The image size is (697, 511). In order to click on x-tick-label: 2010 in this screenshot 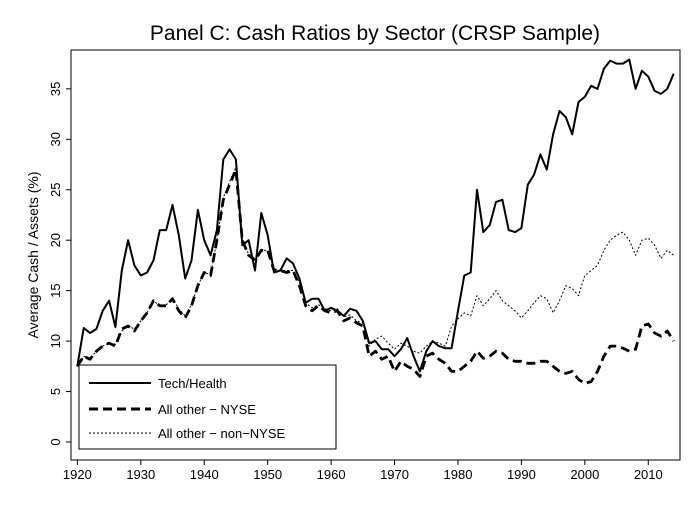, I will do `click(648, 474)`.